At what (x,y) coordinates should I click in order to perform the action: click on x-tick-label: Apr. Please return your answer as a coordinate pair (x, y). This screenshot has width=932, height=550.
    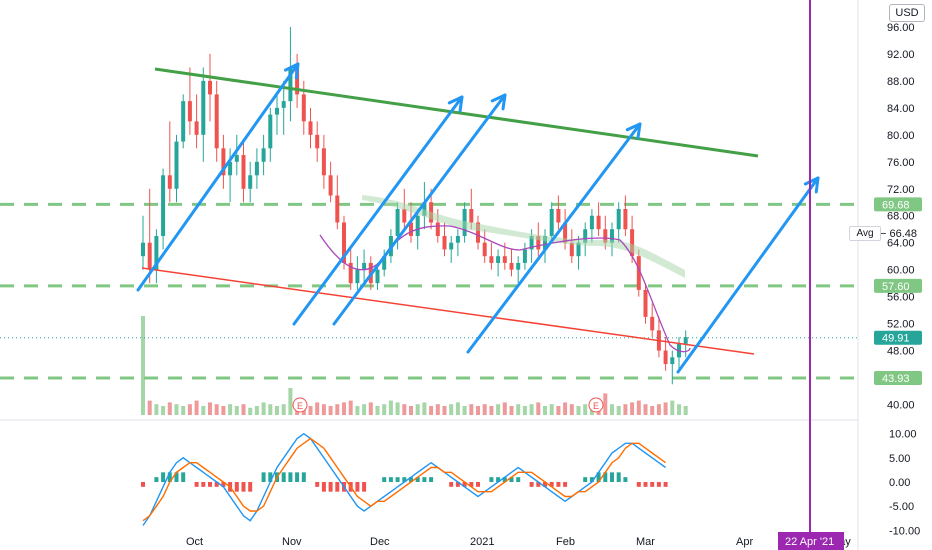
    Looking at the image, I should click on (744, 542).